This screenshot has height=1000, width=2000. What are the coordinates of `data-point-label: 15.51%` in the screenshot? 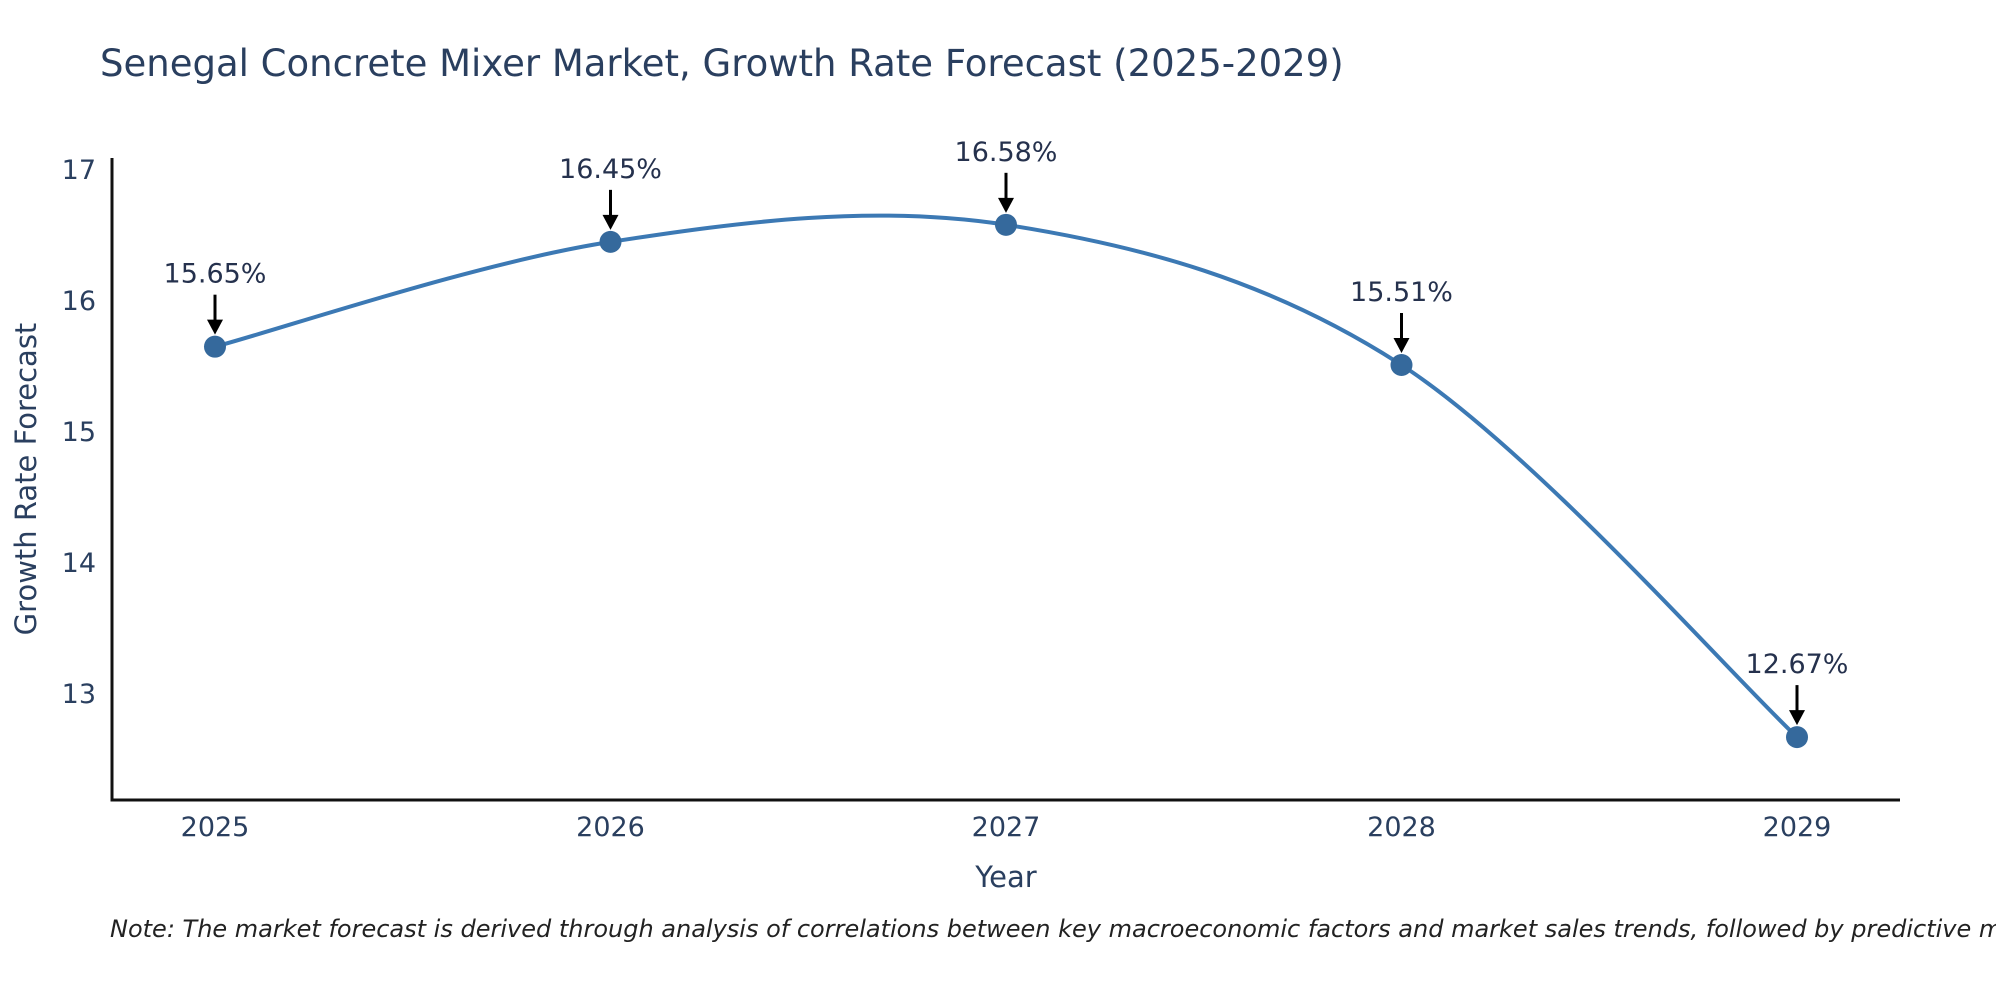 It's located at (1401, 292).